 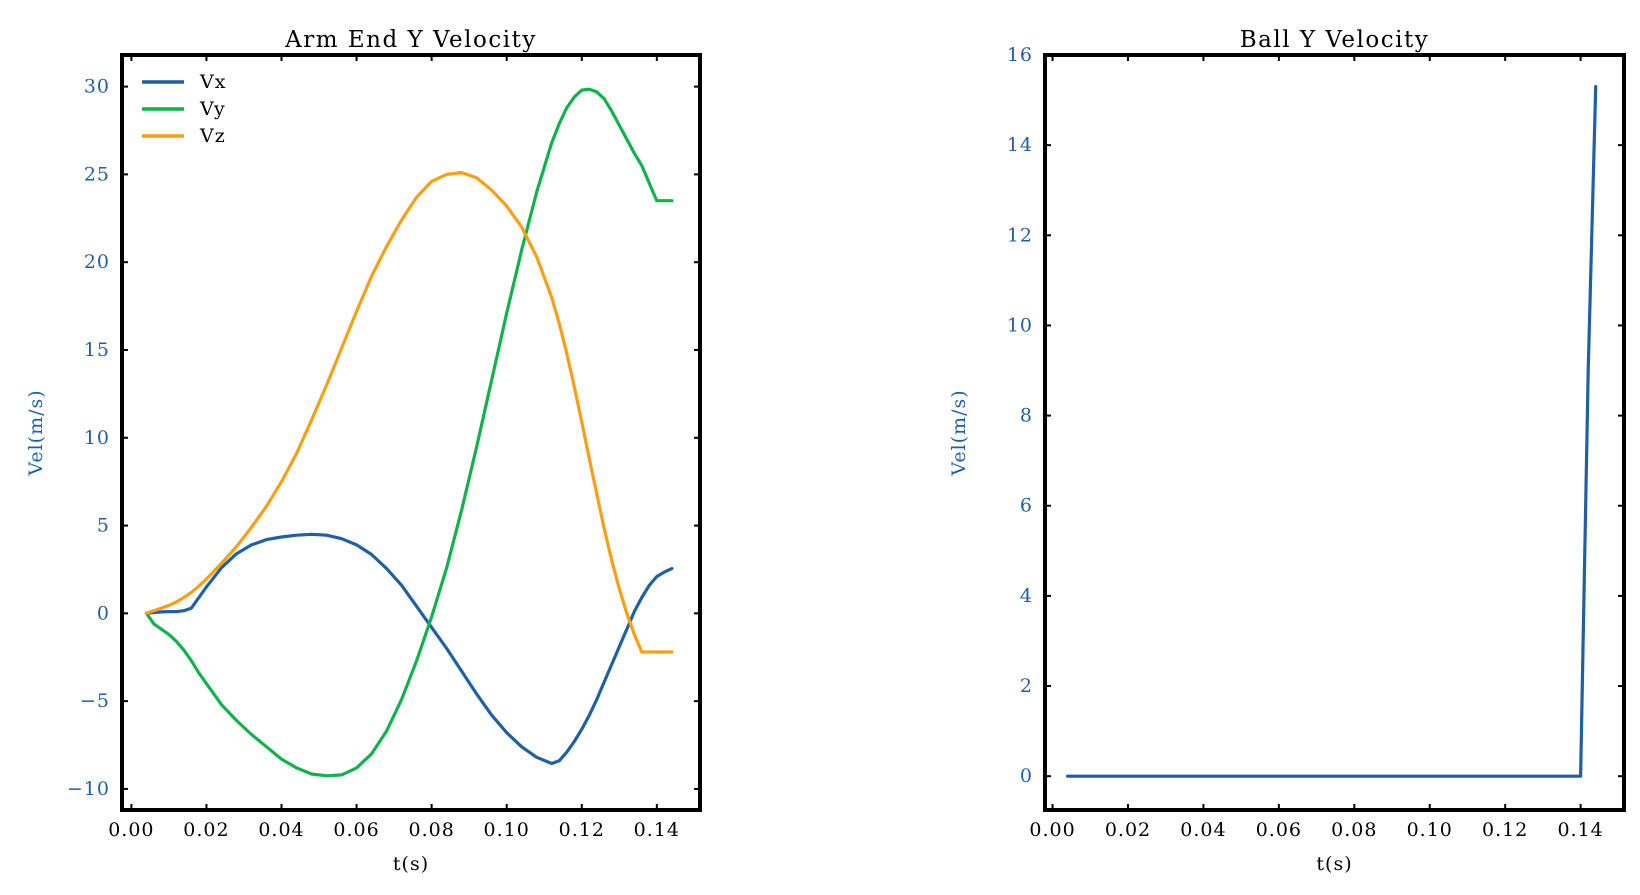 What do you see at coordinates (212, 109) in the screenshot?
I see `legend-label-vy: Vy` at bounding box center [212, 109].